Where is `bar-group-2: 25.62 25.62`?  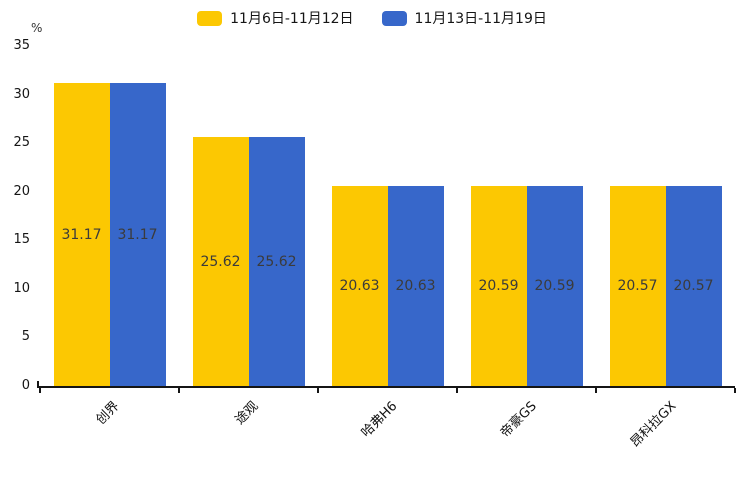
bar-group-2: 25.62 25.62 is located at coordinates (248, 261).